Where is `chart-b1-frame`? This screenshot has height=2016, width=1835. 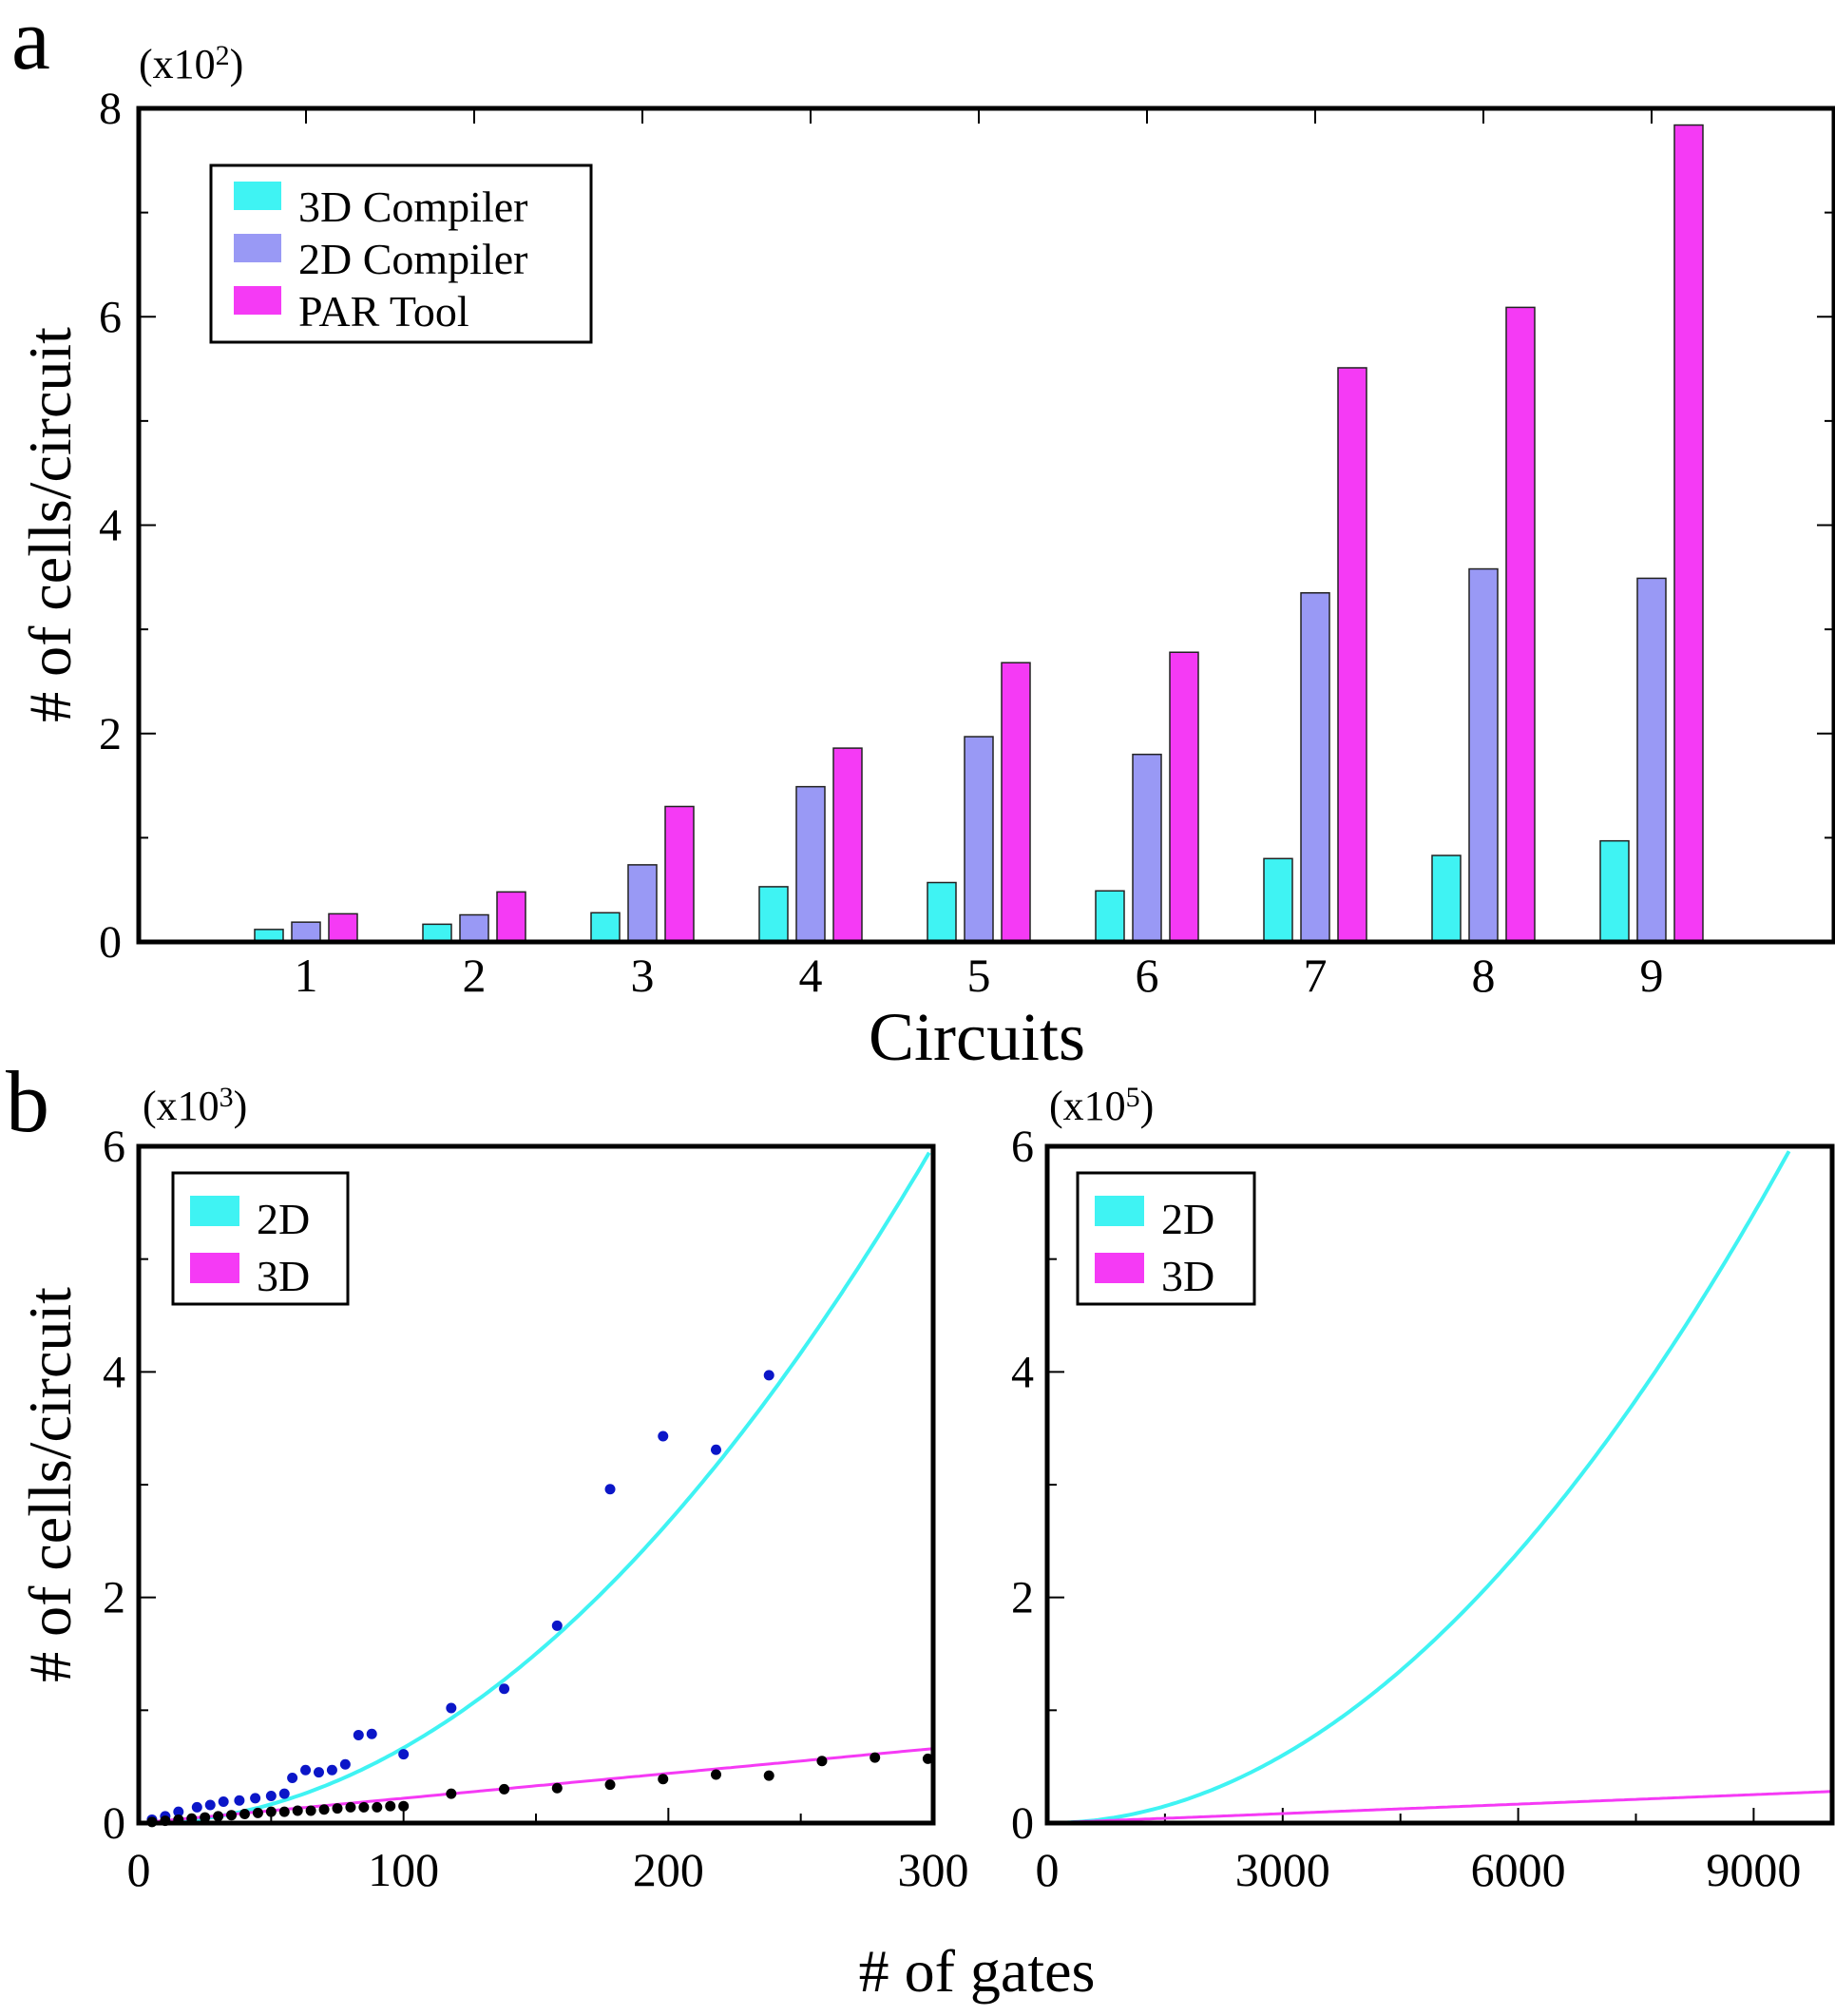
chart-b1-frame is located at coordinates (536, 1484).